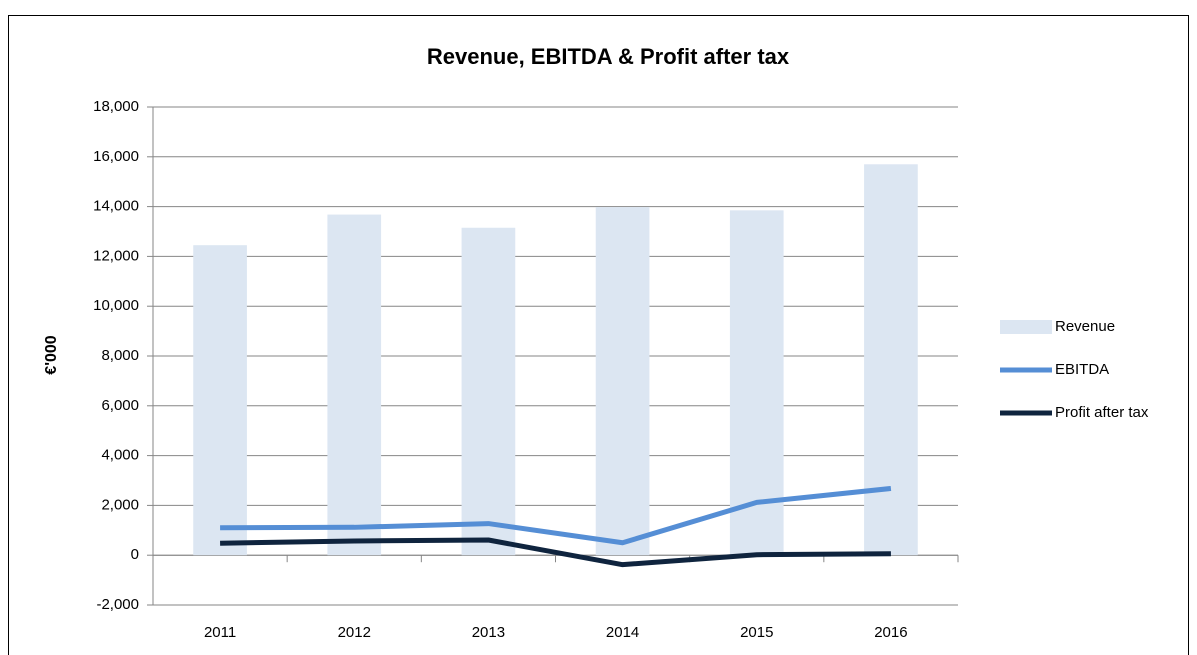  Describe the element at coordinates (608, 56) in the screenshot. I see `chart-title: Revenue, EBITDA & Profit after tax` at that location.